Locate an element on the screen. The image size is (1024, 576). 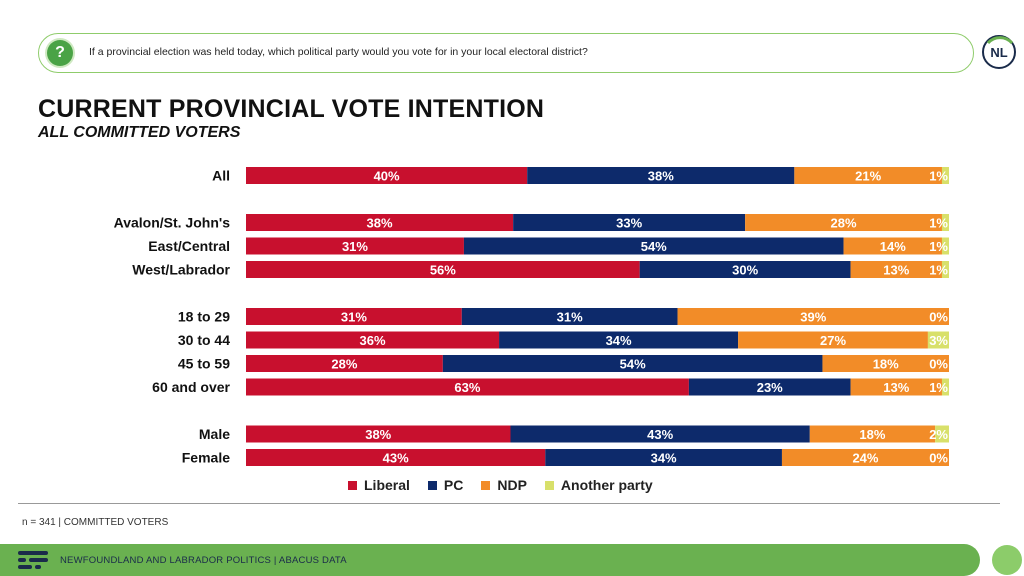
divider is located at coordinates (509, 503).